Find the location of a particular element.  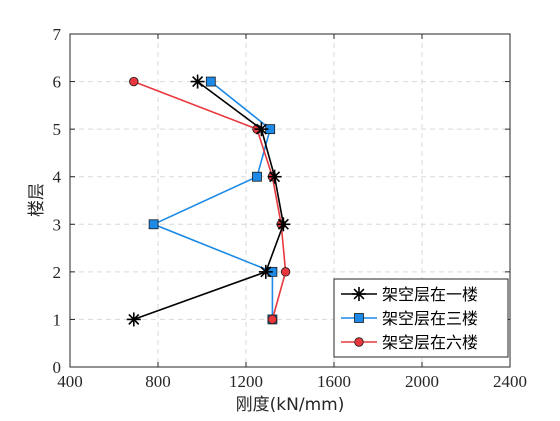

x-tick-label: 400 is located at coordinates (70, 381).